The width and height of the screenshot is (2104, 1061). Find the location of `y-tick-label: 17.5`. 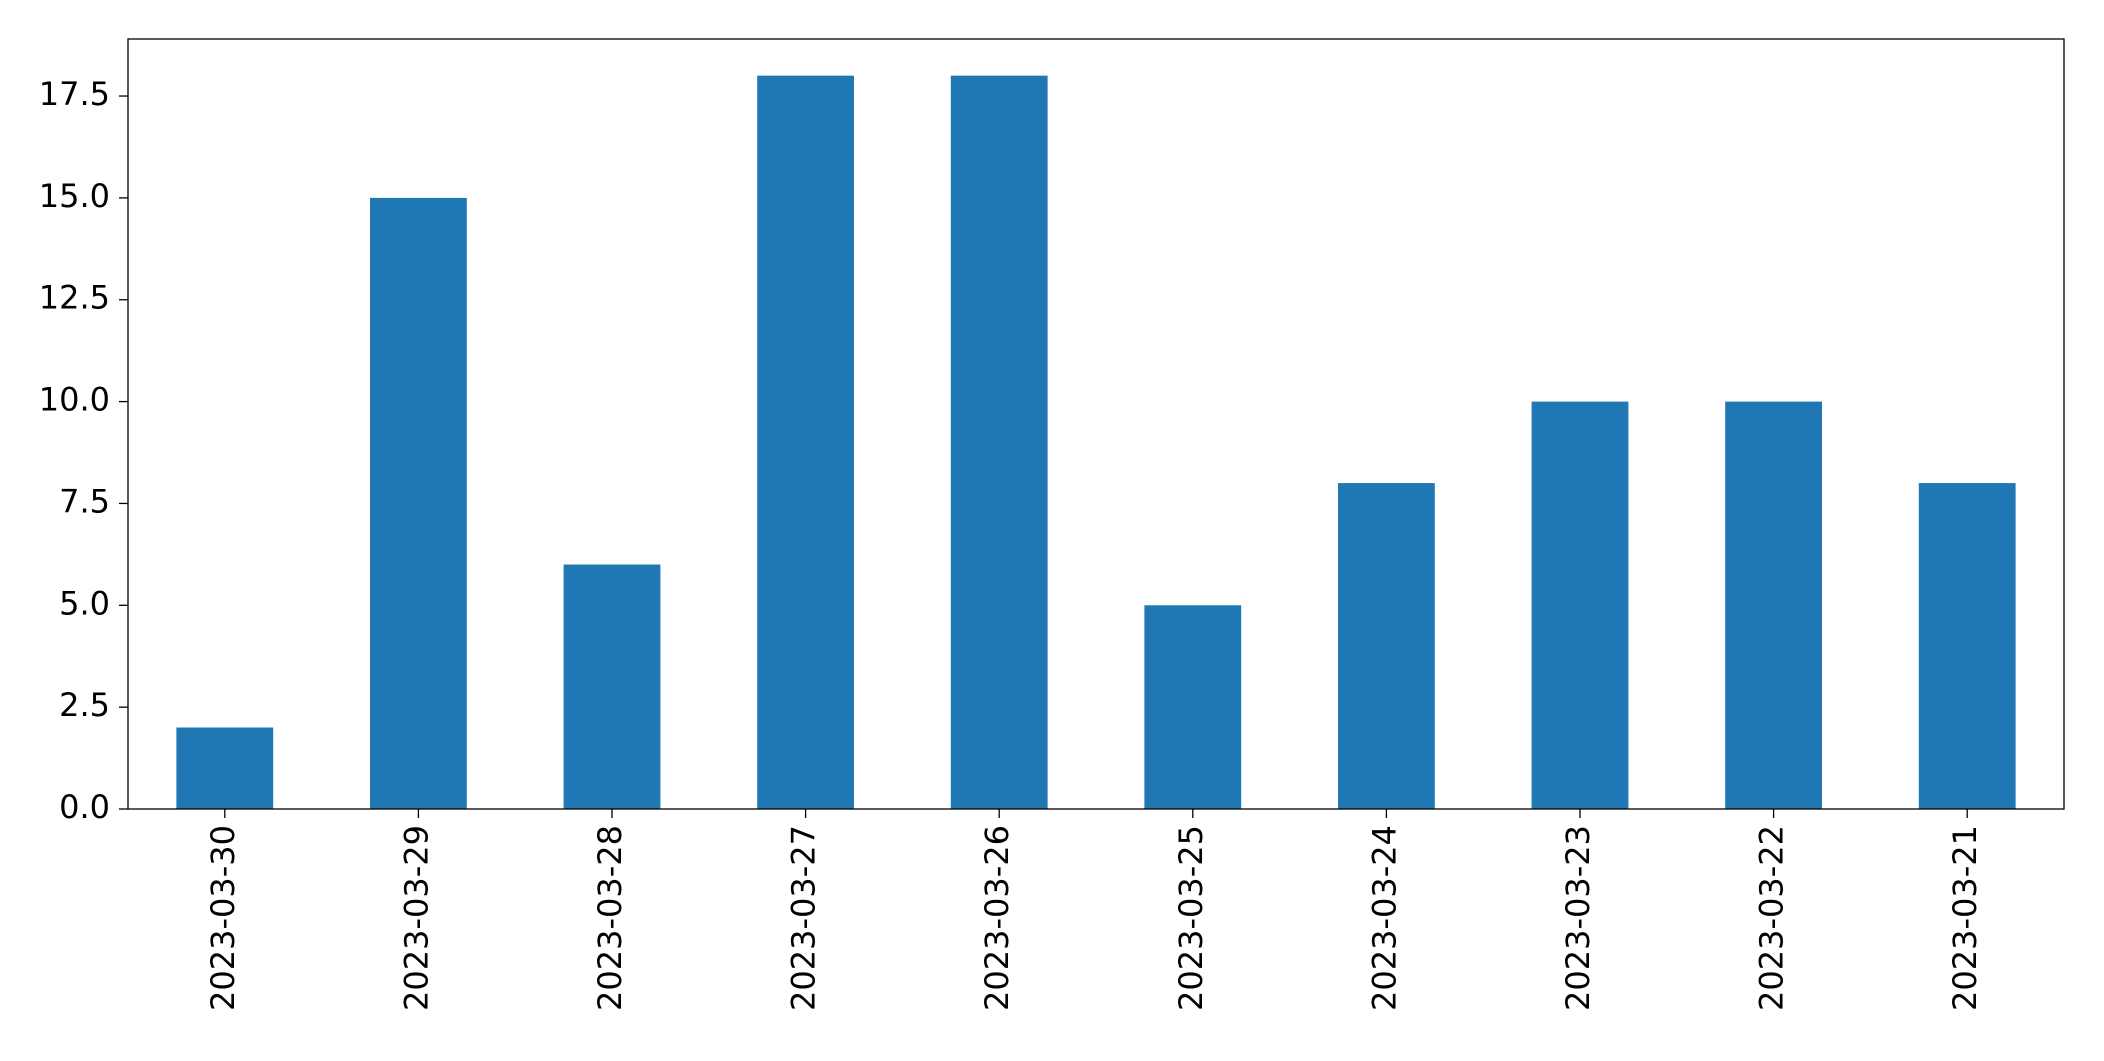

y-tick-label: 17.5 is located at coordinates (74, 94).